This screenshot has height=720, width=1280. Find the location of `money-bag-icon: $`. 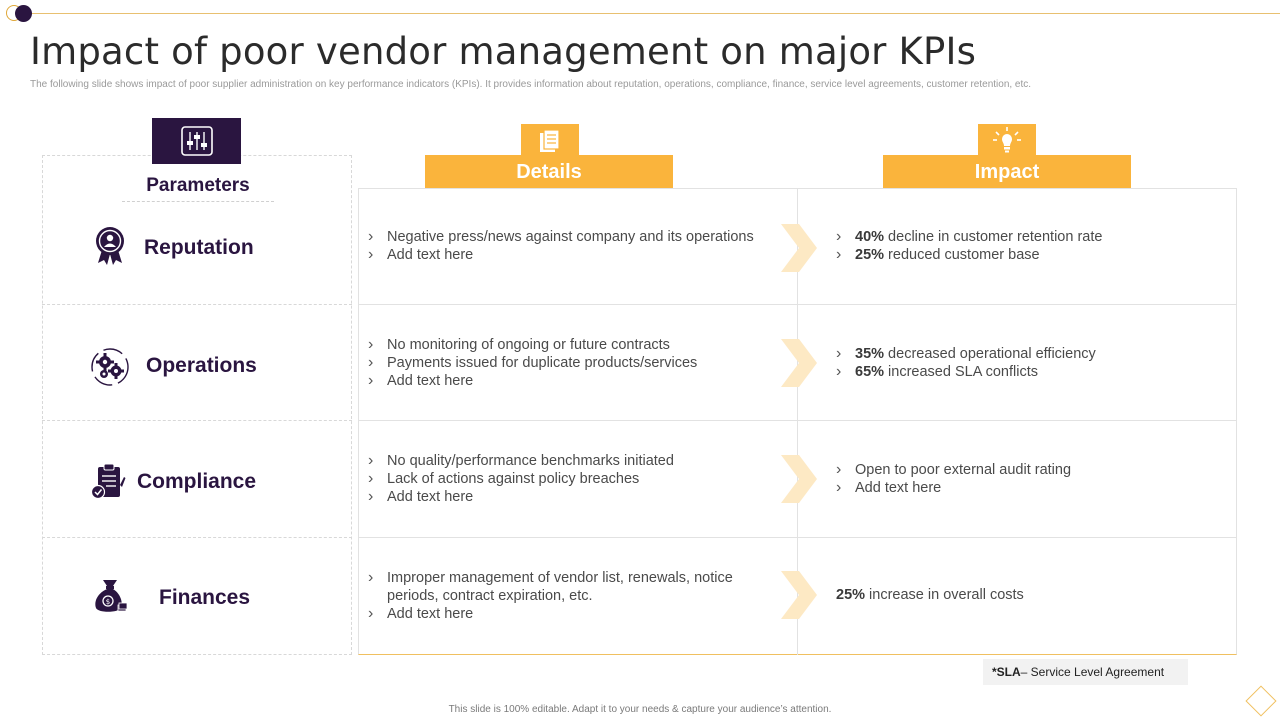

money-bag-icon: $ is located at coordinates (110, 596).